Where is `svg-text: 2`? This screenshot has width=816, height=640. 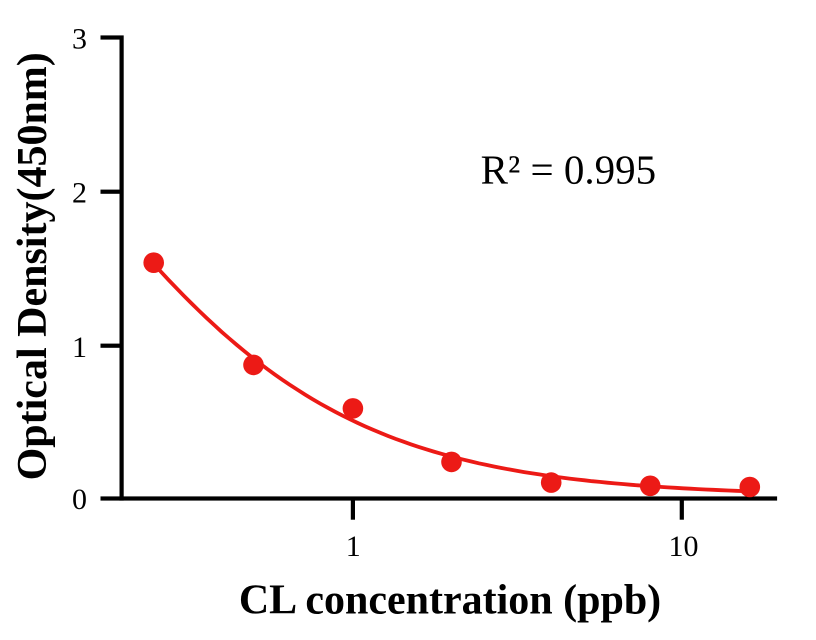 svg-text: 2 is located at coordinates (79, 193).